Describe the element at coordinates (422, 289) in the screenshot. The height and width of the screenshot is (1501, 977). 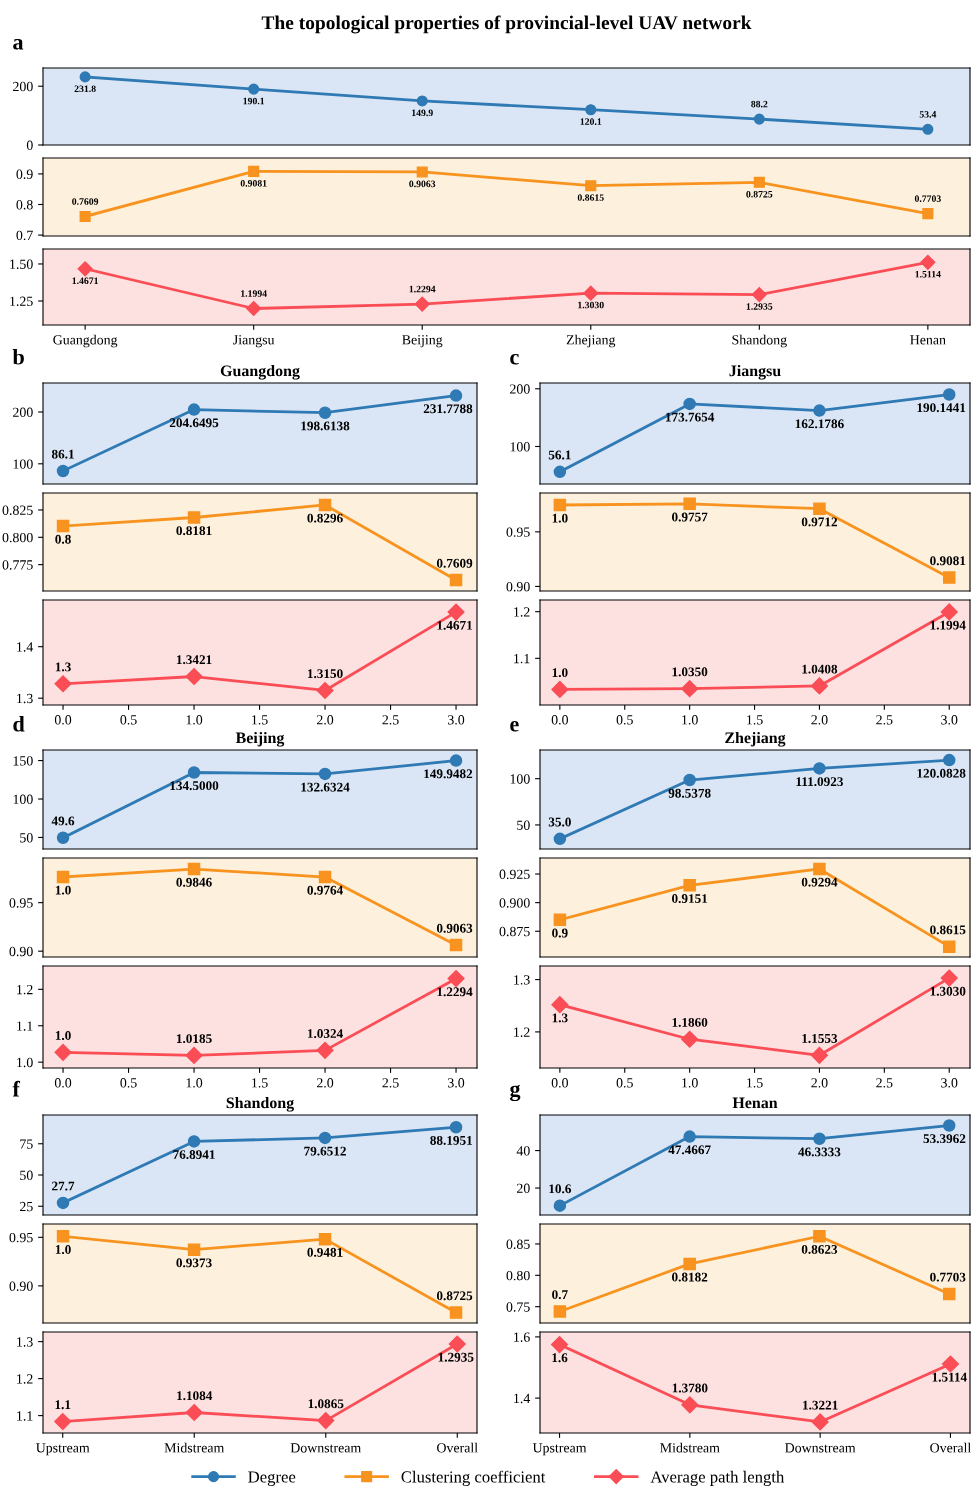
I see `data-label: 1.2294` at that location.